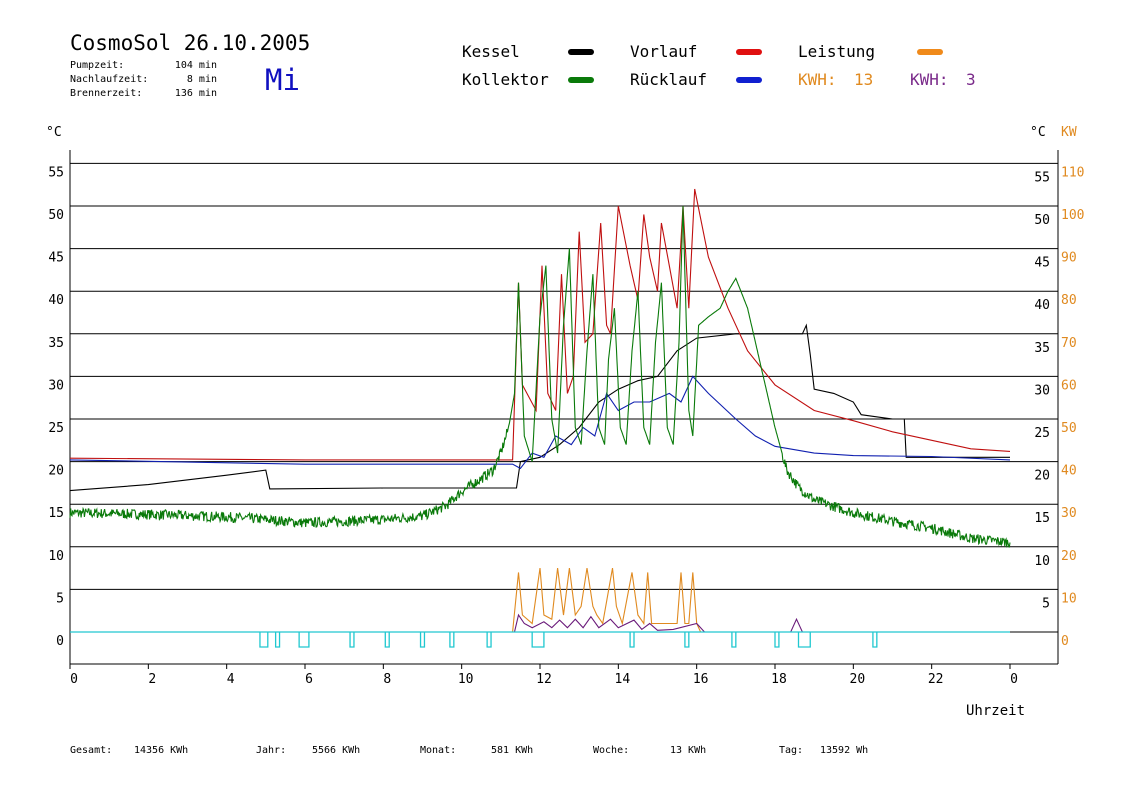 Image resolution: width=1148 pixels, height=812 pixels. What do you see at coordinates (161, 750) in the screenshot?
I see `total-value: 14356 KWh` at bounding box center [161, 750].